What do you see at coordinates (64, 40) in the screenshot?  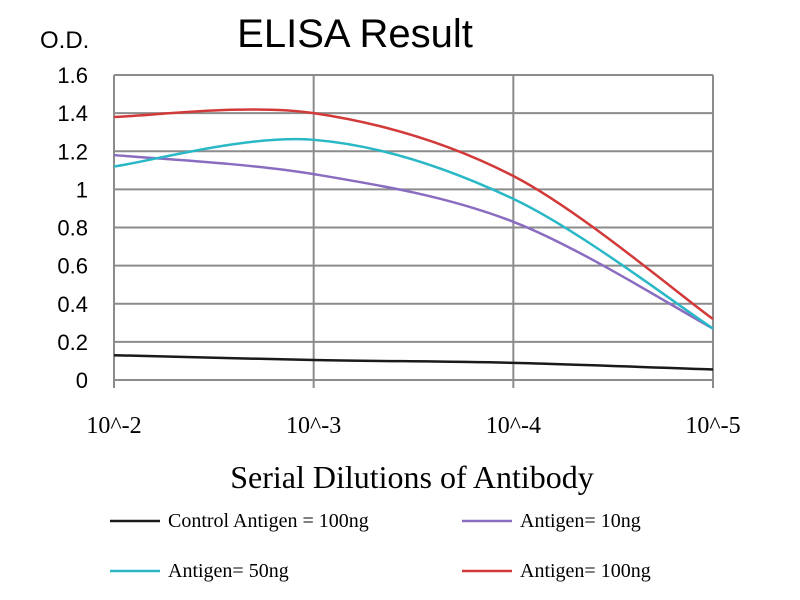 I see `y-axis-label: O.D.` at bounding box center [64, 40].